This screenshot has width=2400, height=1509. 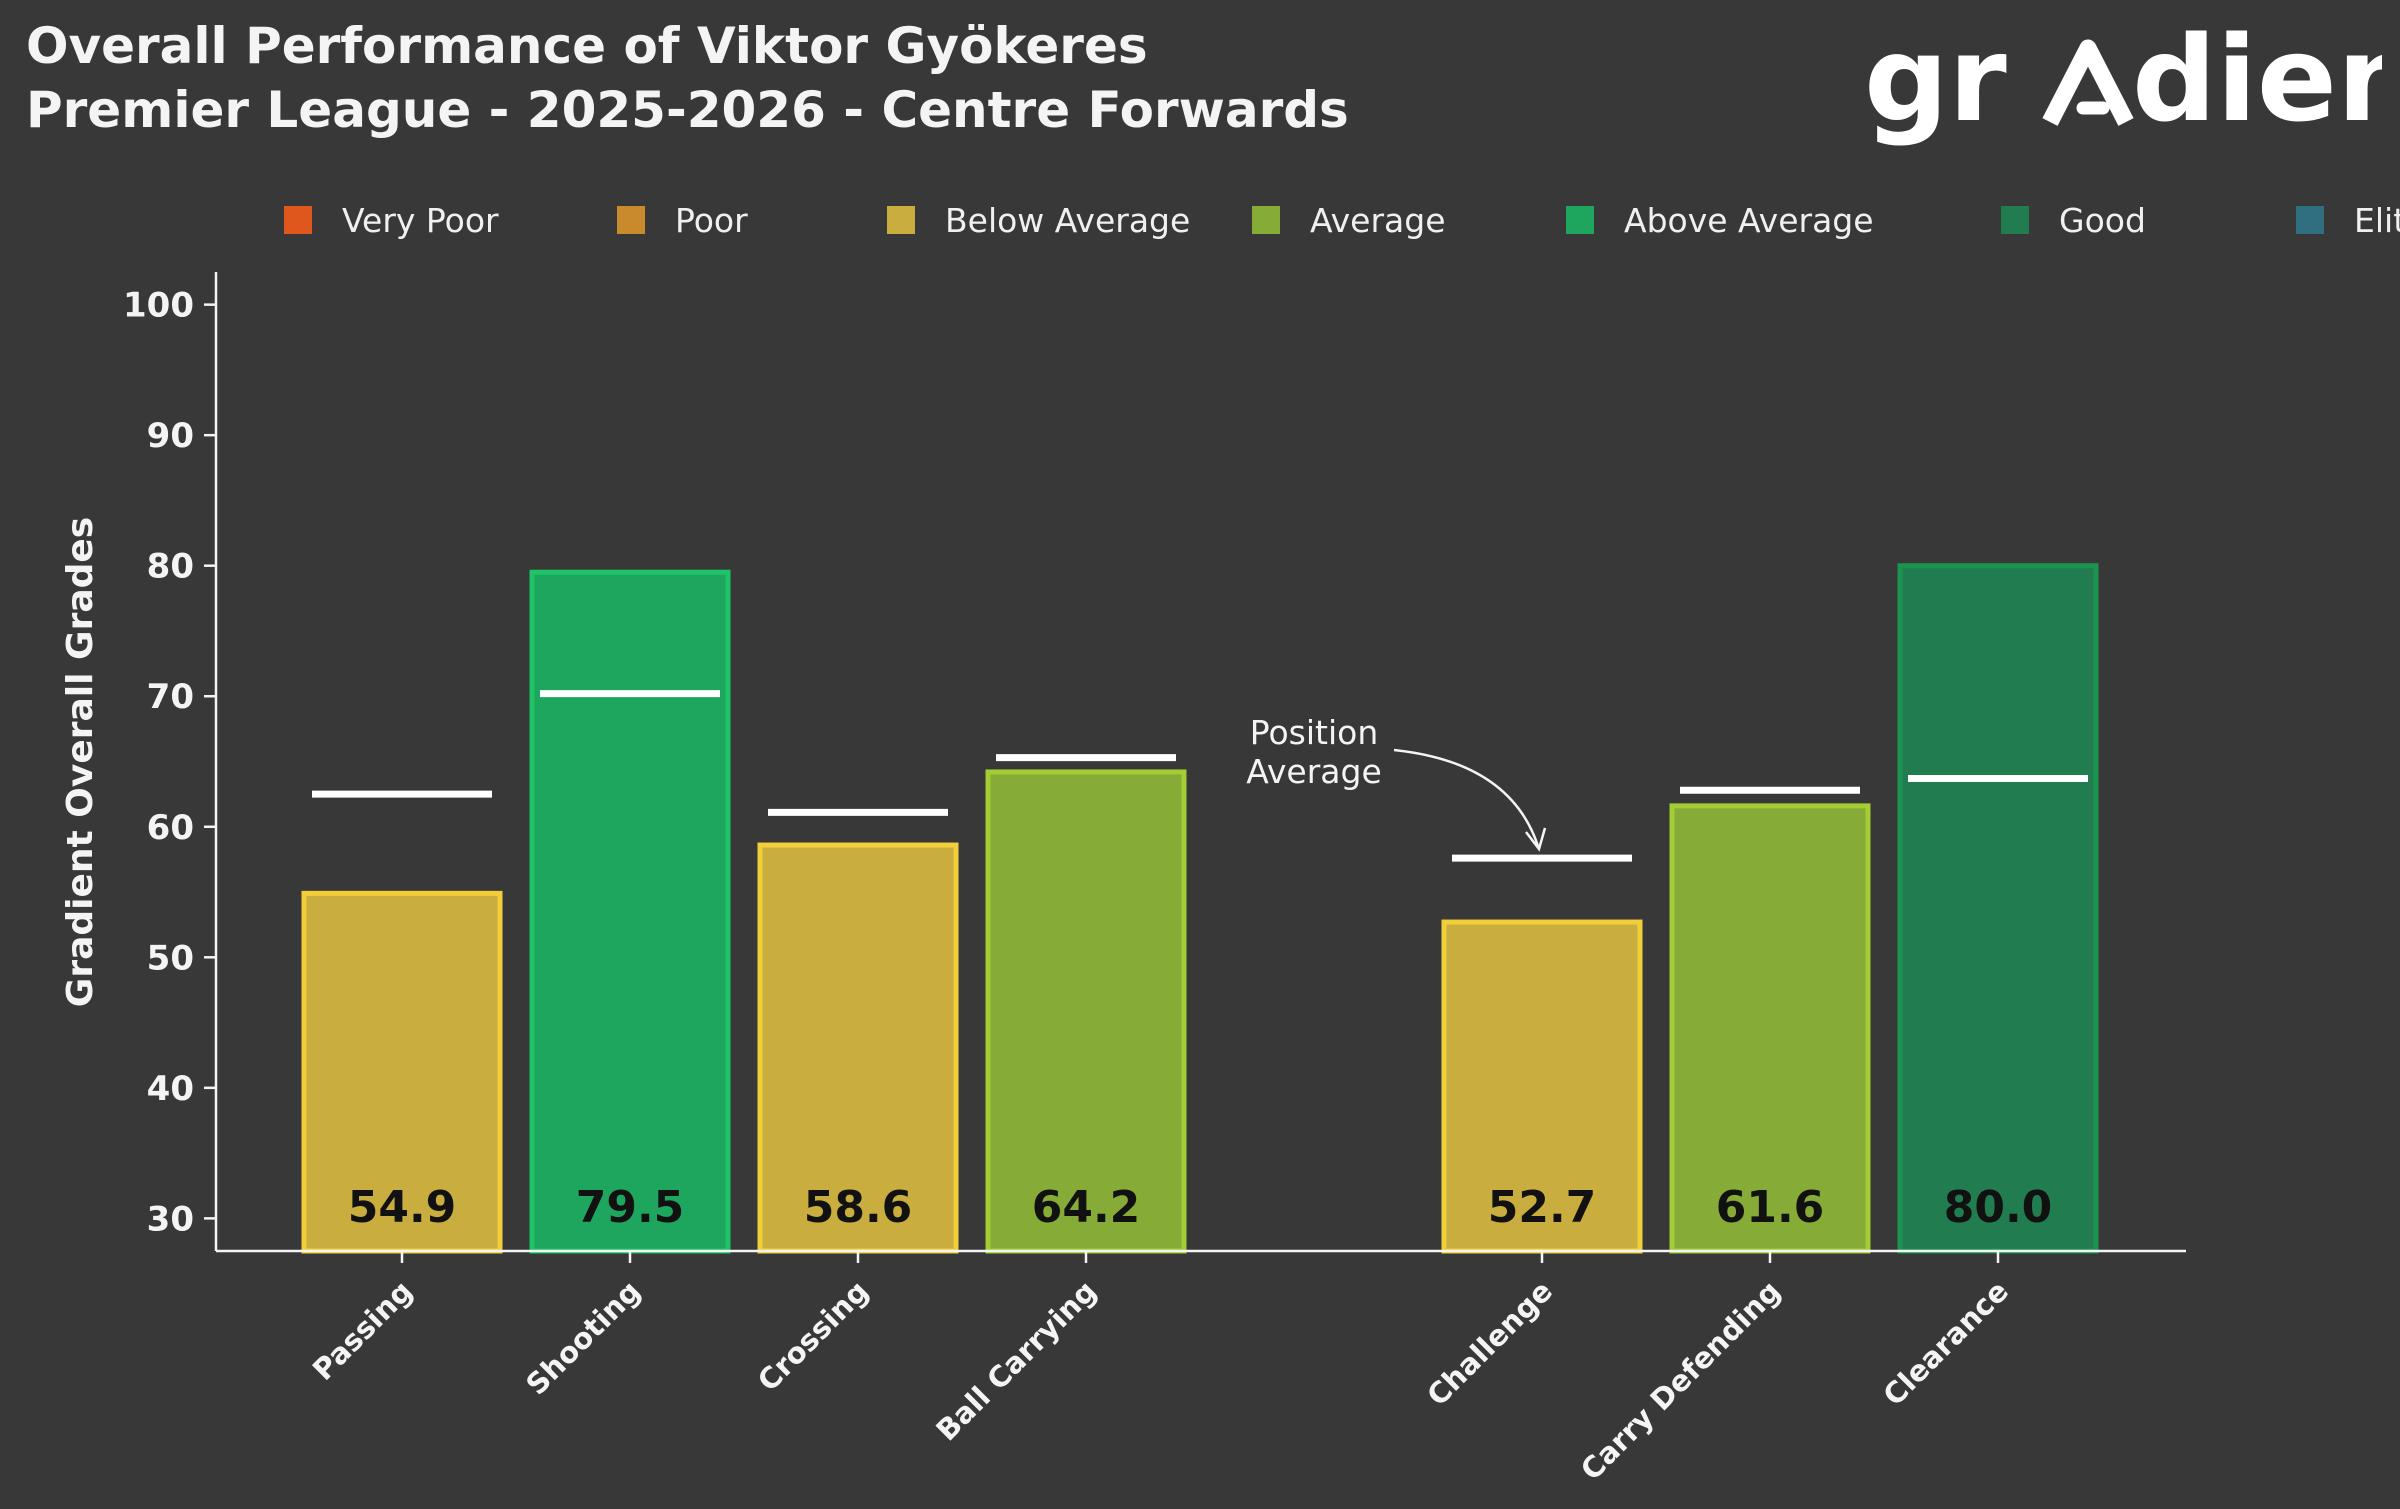 I want to click on y-ticks: 30 40 50 60 70 80 90 100, so click(x=169, y=762).